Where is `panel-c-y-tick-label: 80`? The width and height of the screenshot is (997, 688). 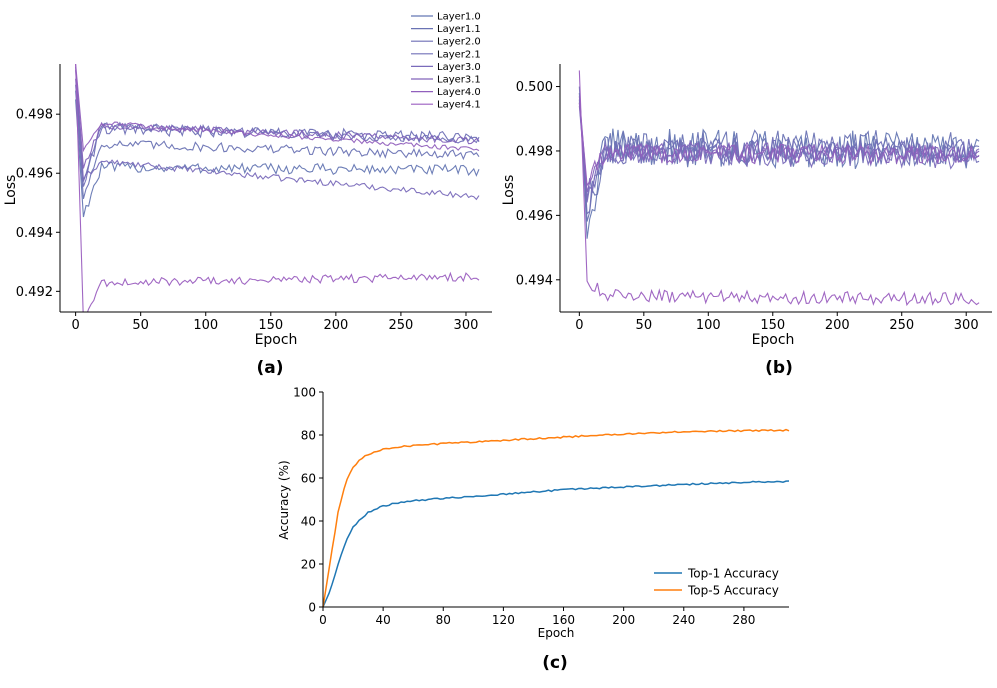 panel-c-y-tick-label: 80 is located at coordinates (308, 436).